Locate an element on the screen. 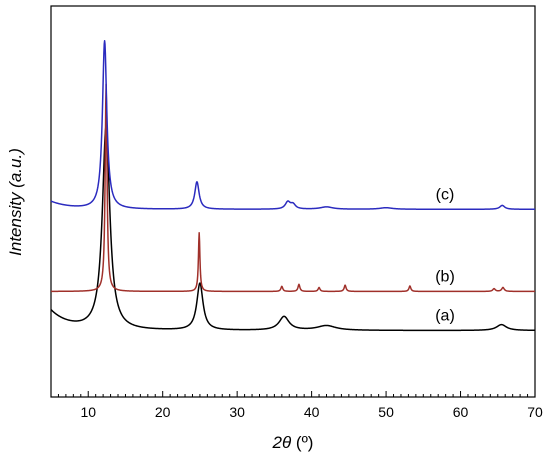 This screenshot has width=550, height=469. x-tick-label: 70 is located at coordinates (535, 412).